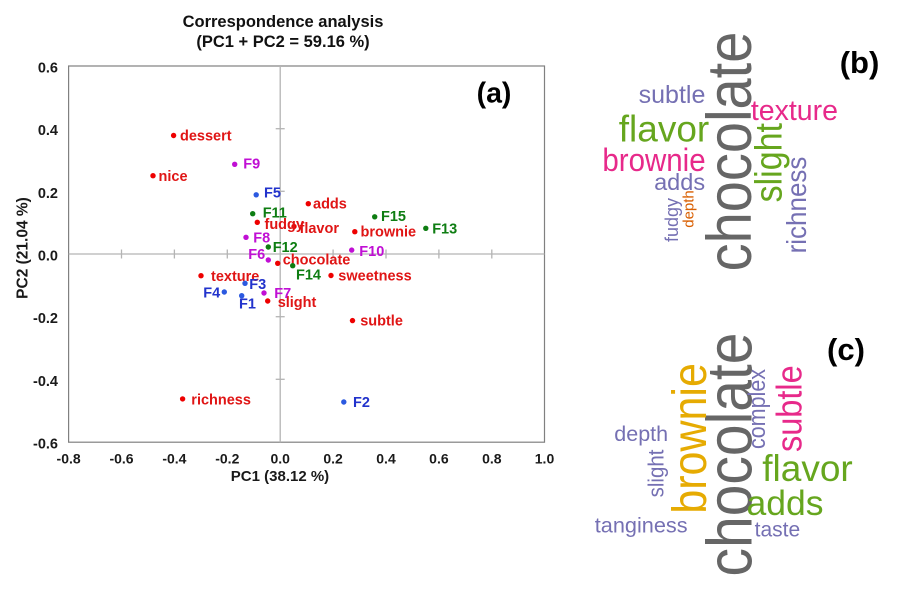 The width and height of the screenshot is (900, 600). I want to click on svg-text: PC2 (21.04 %), so click(23, 248).